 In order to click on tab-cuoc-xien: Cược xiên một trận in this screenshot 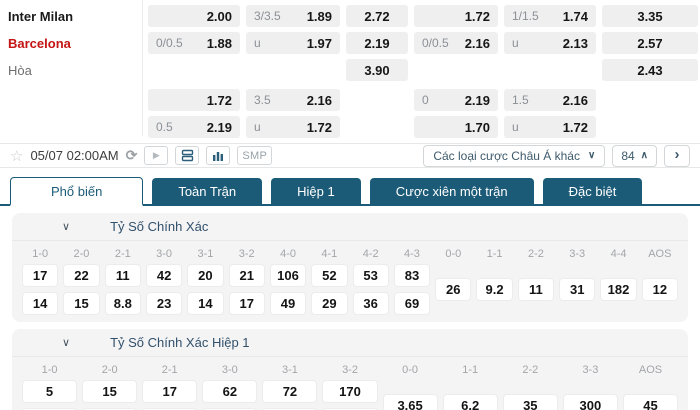, I will do `click(451, 191)`.